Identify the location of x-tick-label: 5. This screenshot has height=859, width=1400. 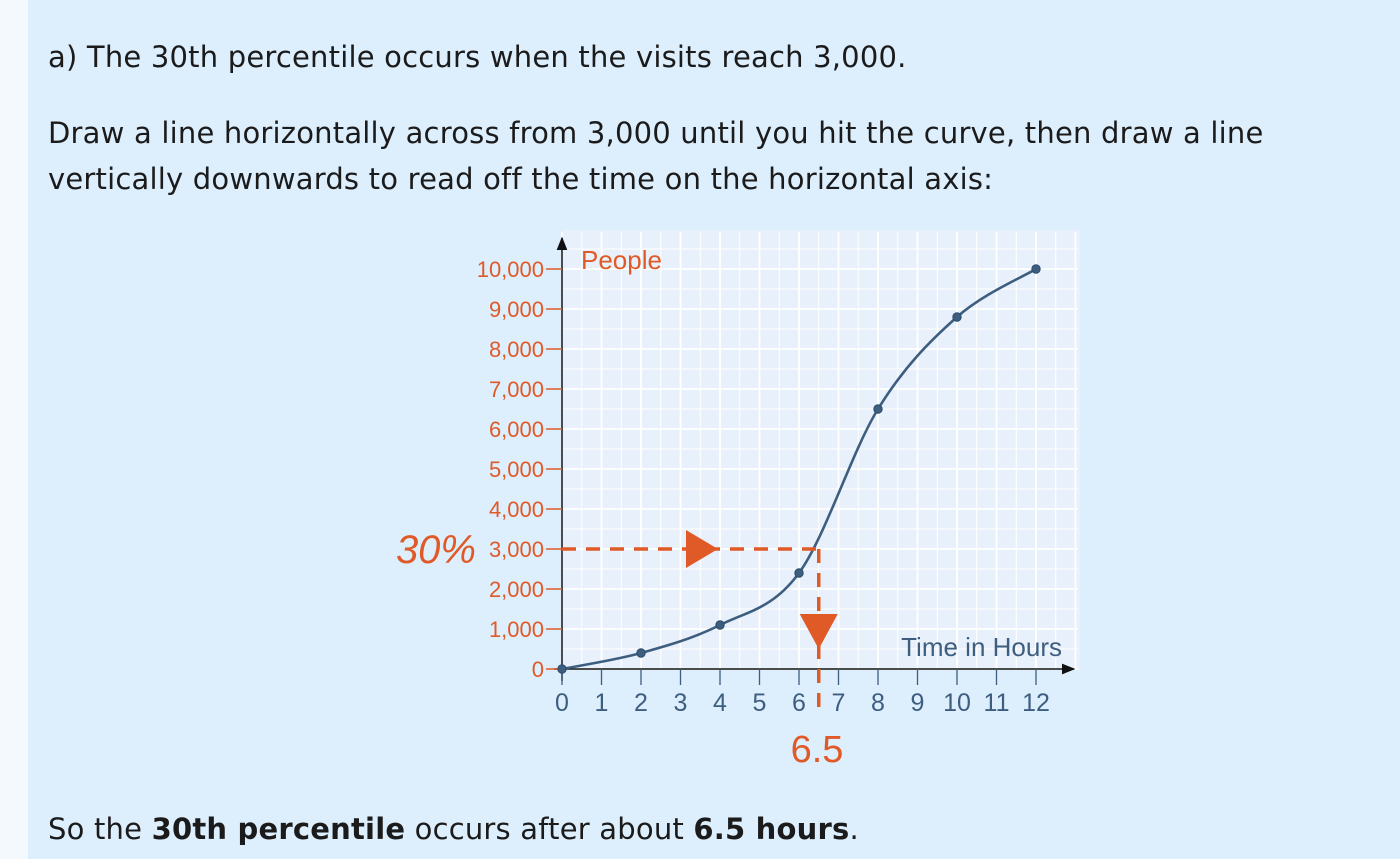
(760, 703).